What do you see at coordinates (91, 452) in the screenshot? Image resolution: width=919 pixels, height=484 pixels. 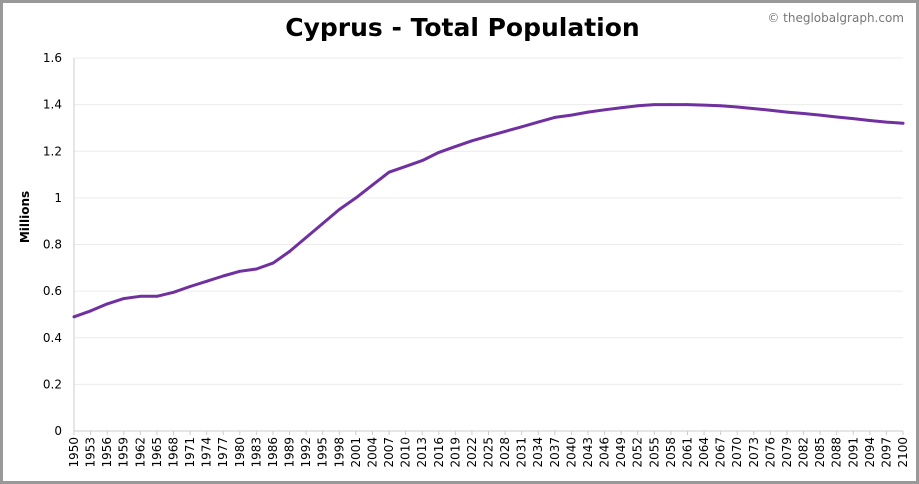 I see `x-tick-label: 1953` at bounding box center [91, 452].